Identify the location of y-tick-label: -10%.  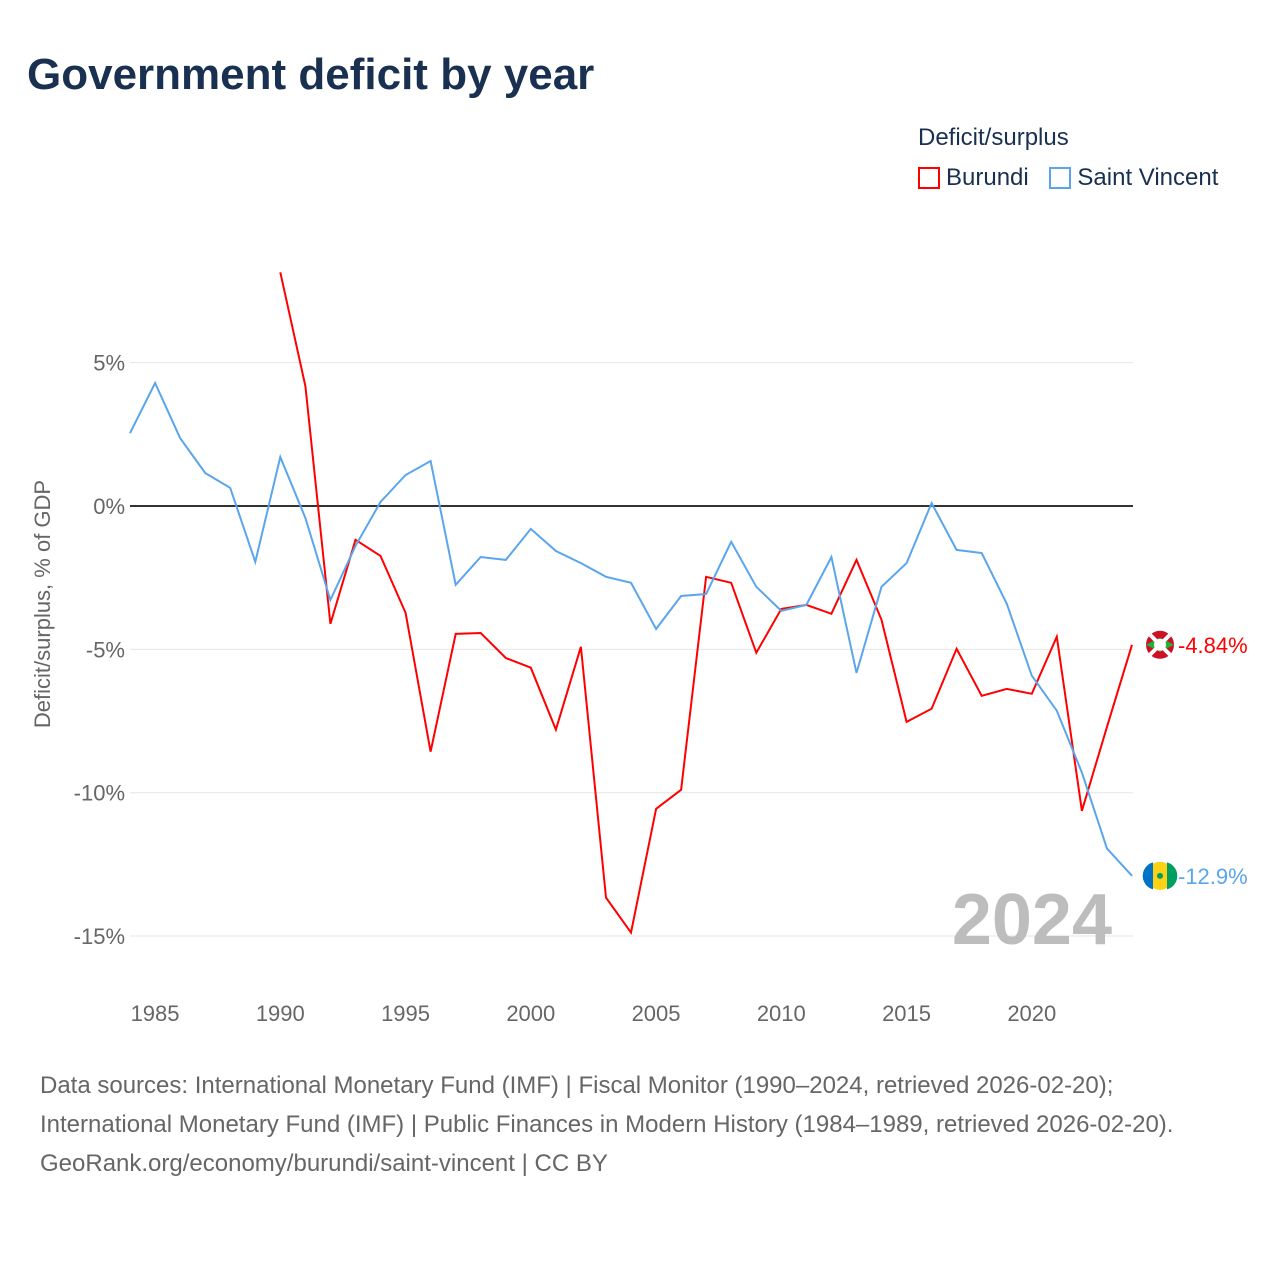
(99, 793).